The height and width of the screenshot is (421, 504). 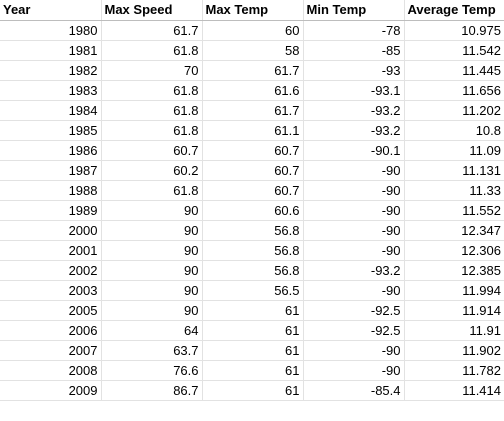 I want to click on min-temp-cell: -85.4, so click(x=353, y=390).